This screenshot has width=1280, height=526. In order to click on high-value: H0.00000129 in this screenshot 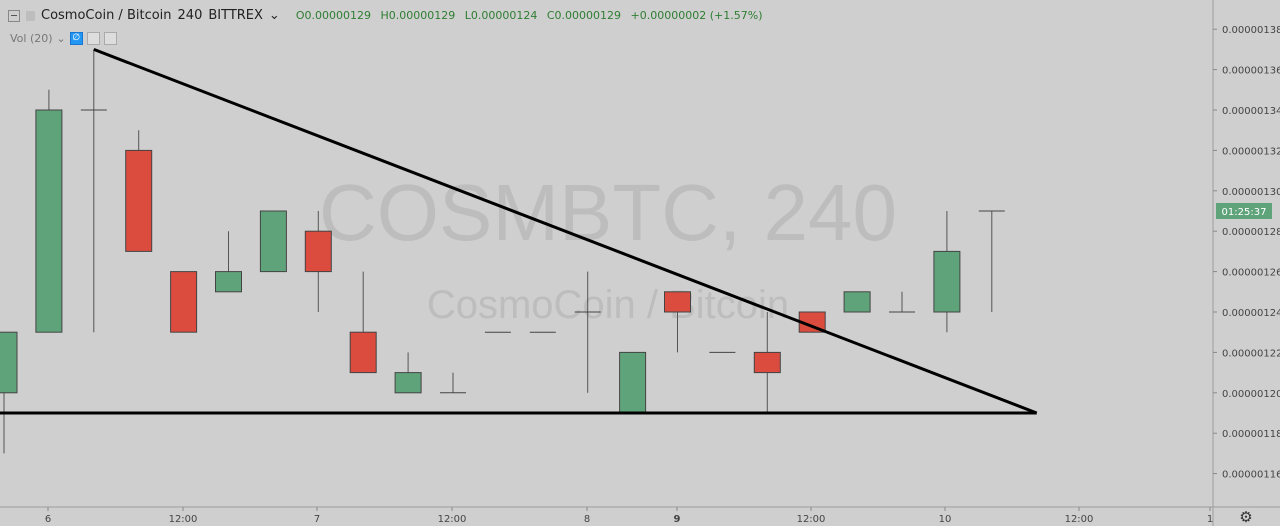, I will do `click(418, 15)`.